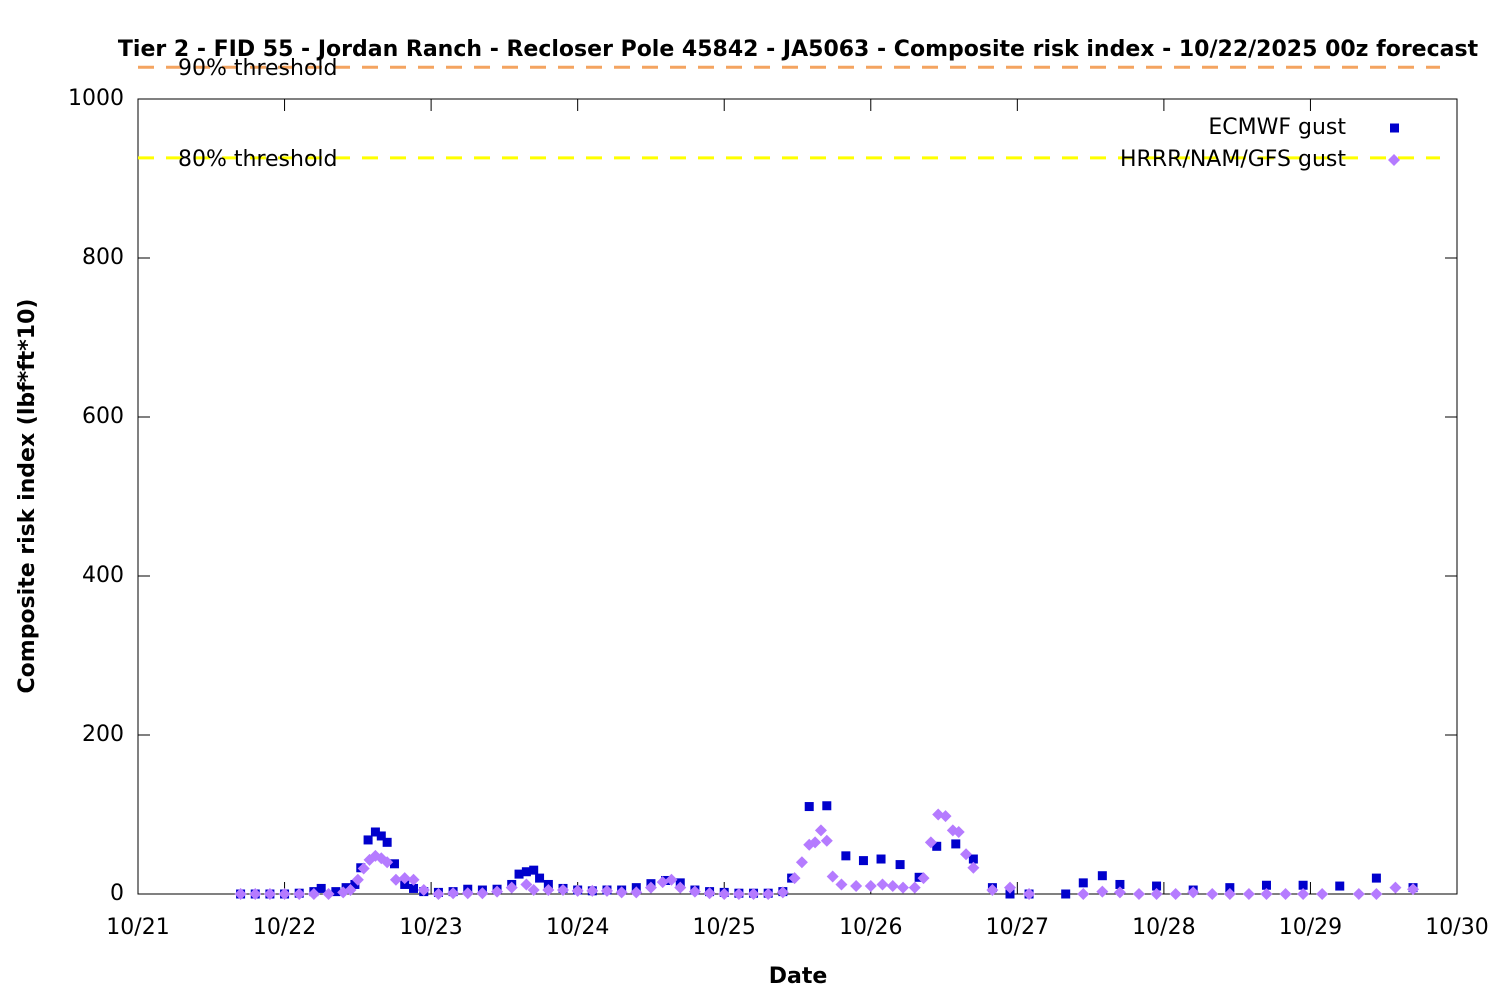 Image resolution: width=1500 pixels, height=1000 pixels. I want to click on threshold-label: 90% threshold, so click(258, 68).